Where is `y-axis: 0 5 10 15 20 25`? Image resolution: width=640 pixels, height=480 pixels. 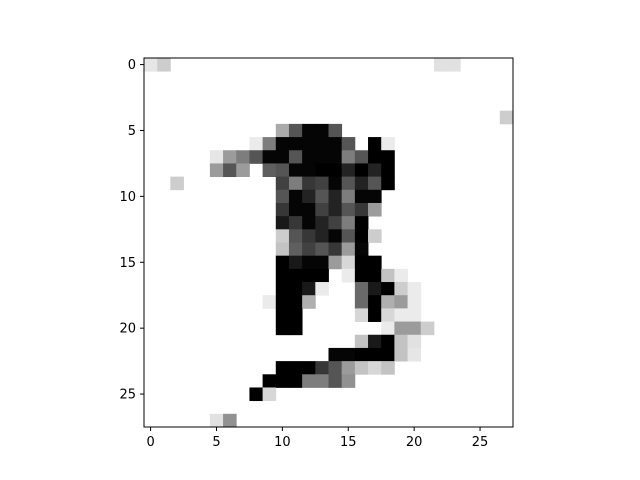 y-axis: 0 5 10 15 20 25 is located at coordinates (131, 230).